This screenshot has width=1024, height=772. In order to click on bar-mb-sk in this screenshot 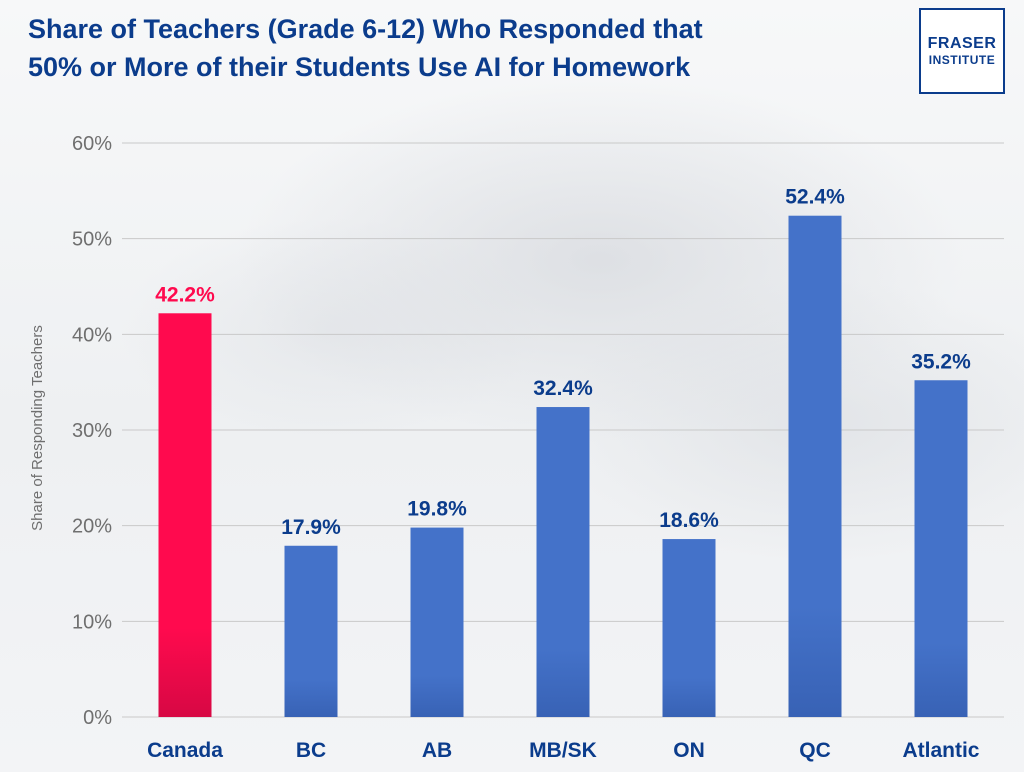, I will do `click(563, 562)`.